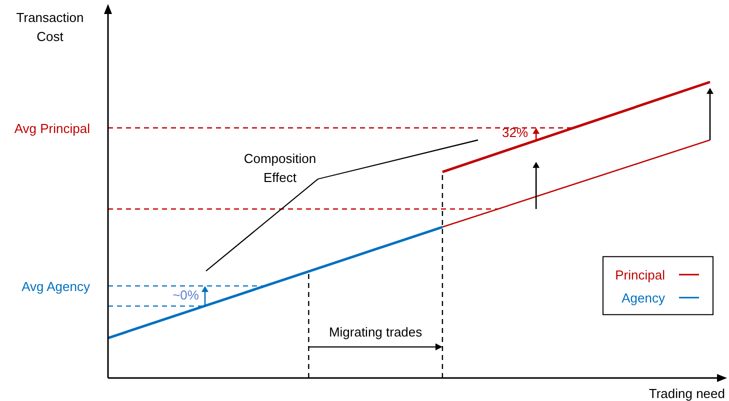 The width and height of the screenshot is (729, 401). Describe the element at coordinates (280, 168) in the screenshot. I see `annotation: Composition Effect` at that location.